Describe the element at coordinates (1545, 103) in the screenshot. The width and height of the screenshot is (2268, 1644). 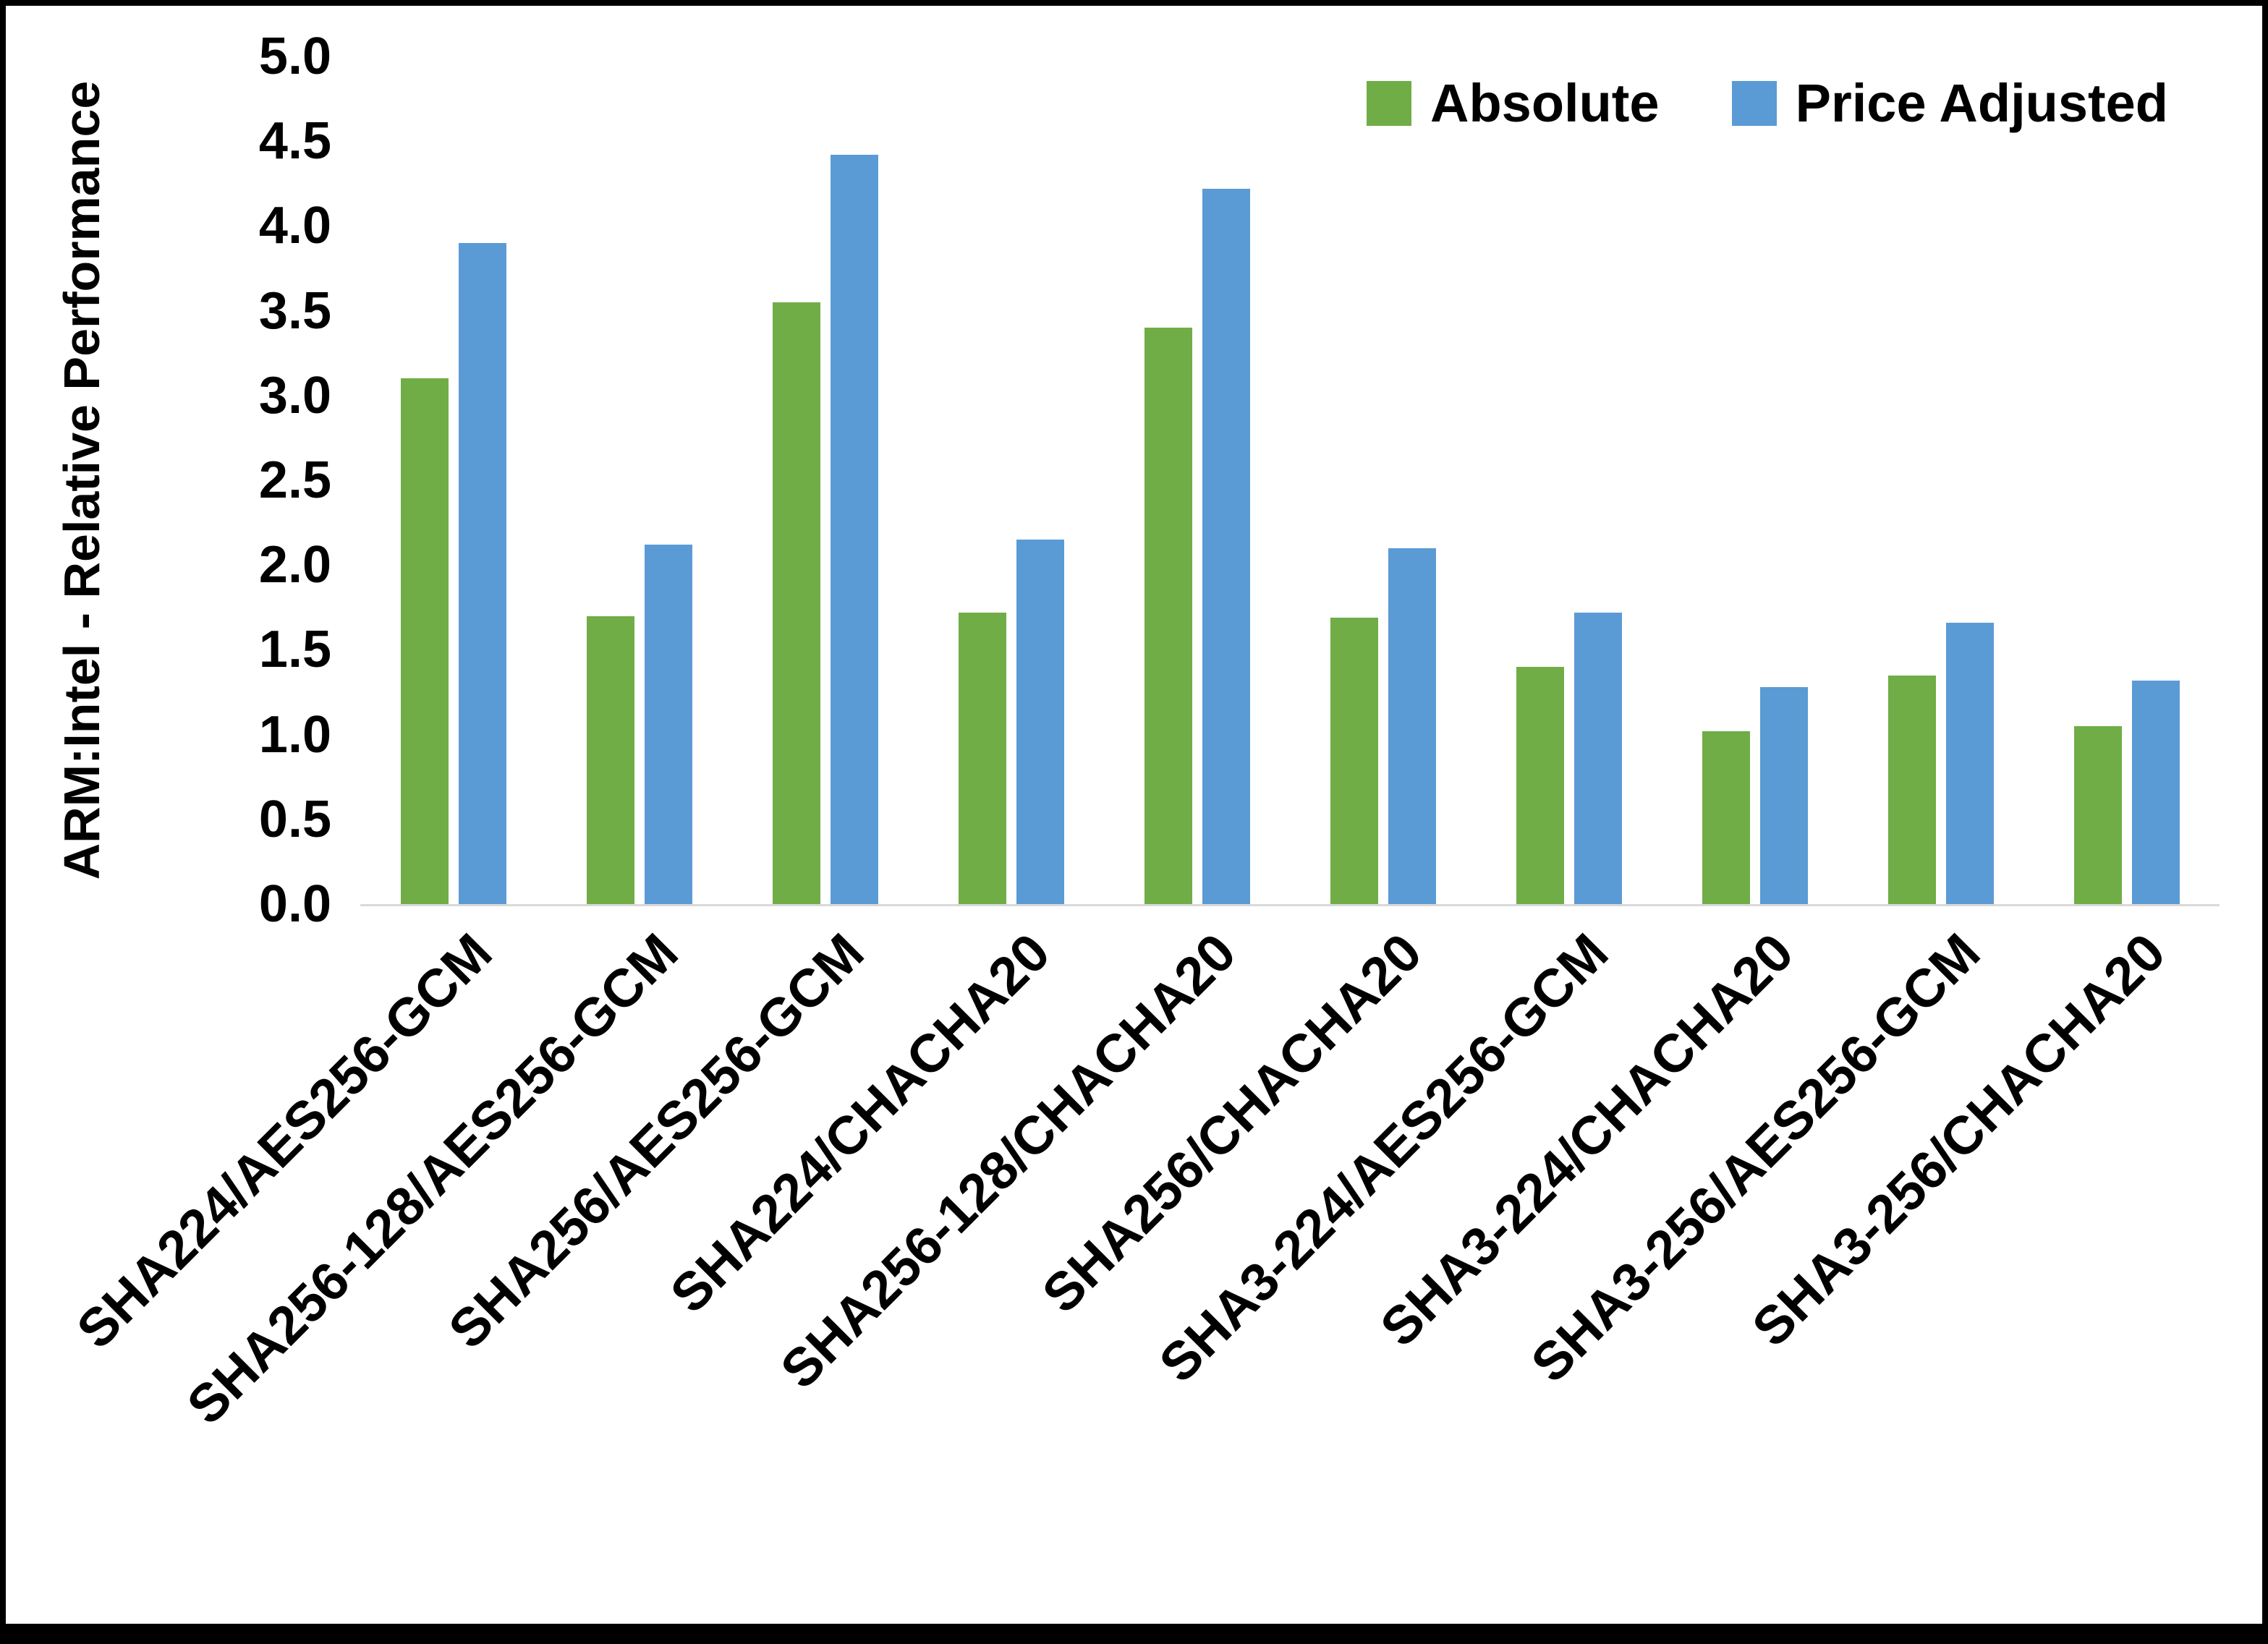
I see `legend-label: Absolute` at that location.